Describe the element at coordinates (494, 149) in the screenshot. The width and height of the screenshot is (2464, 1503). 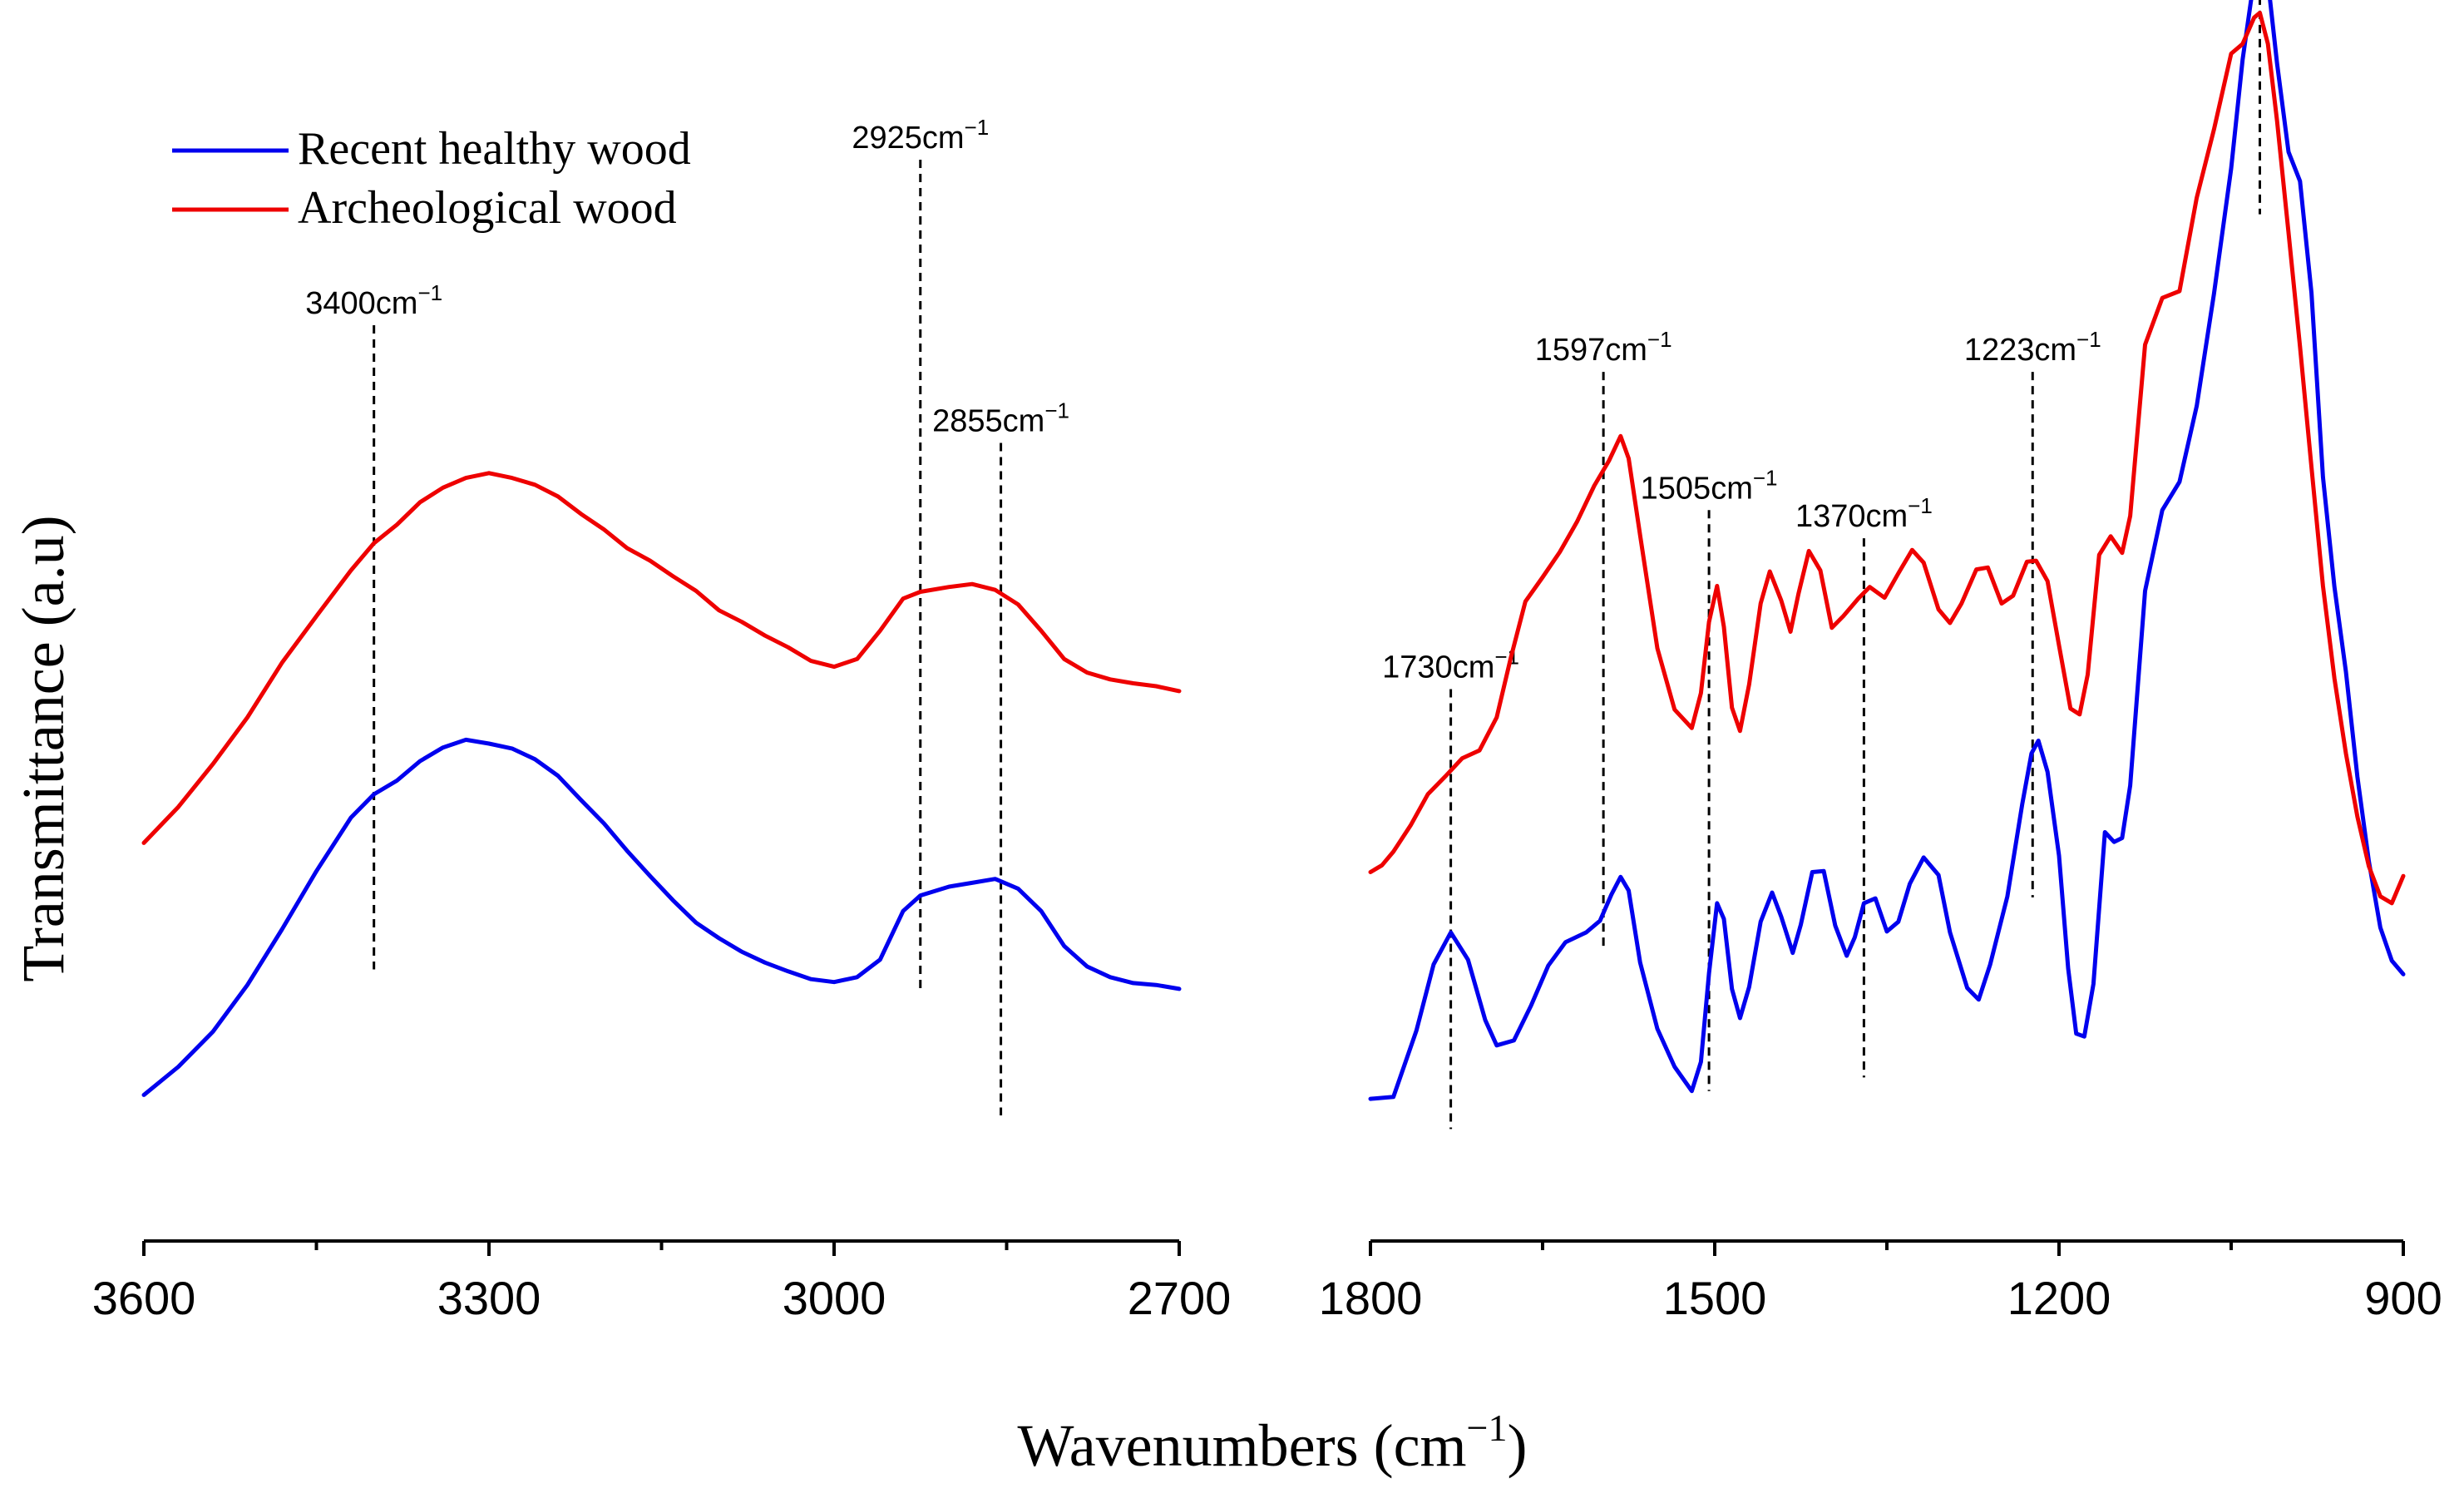
I see `legend-label-recent: Recent healthy wood` at that location.